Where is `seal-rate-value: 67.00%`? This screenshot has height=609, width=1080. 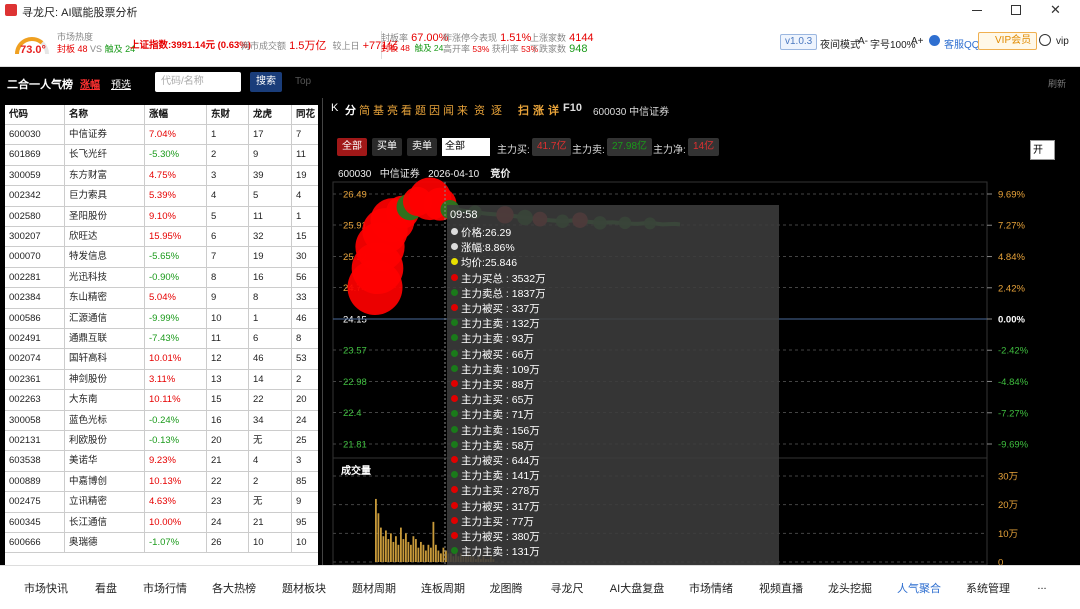
seal-rate-value: 67.00% is located at coordinates (430, 38).